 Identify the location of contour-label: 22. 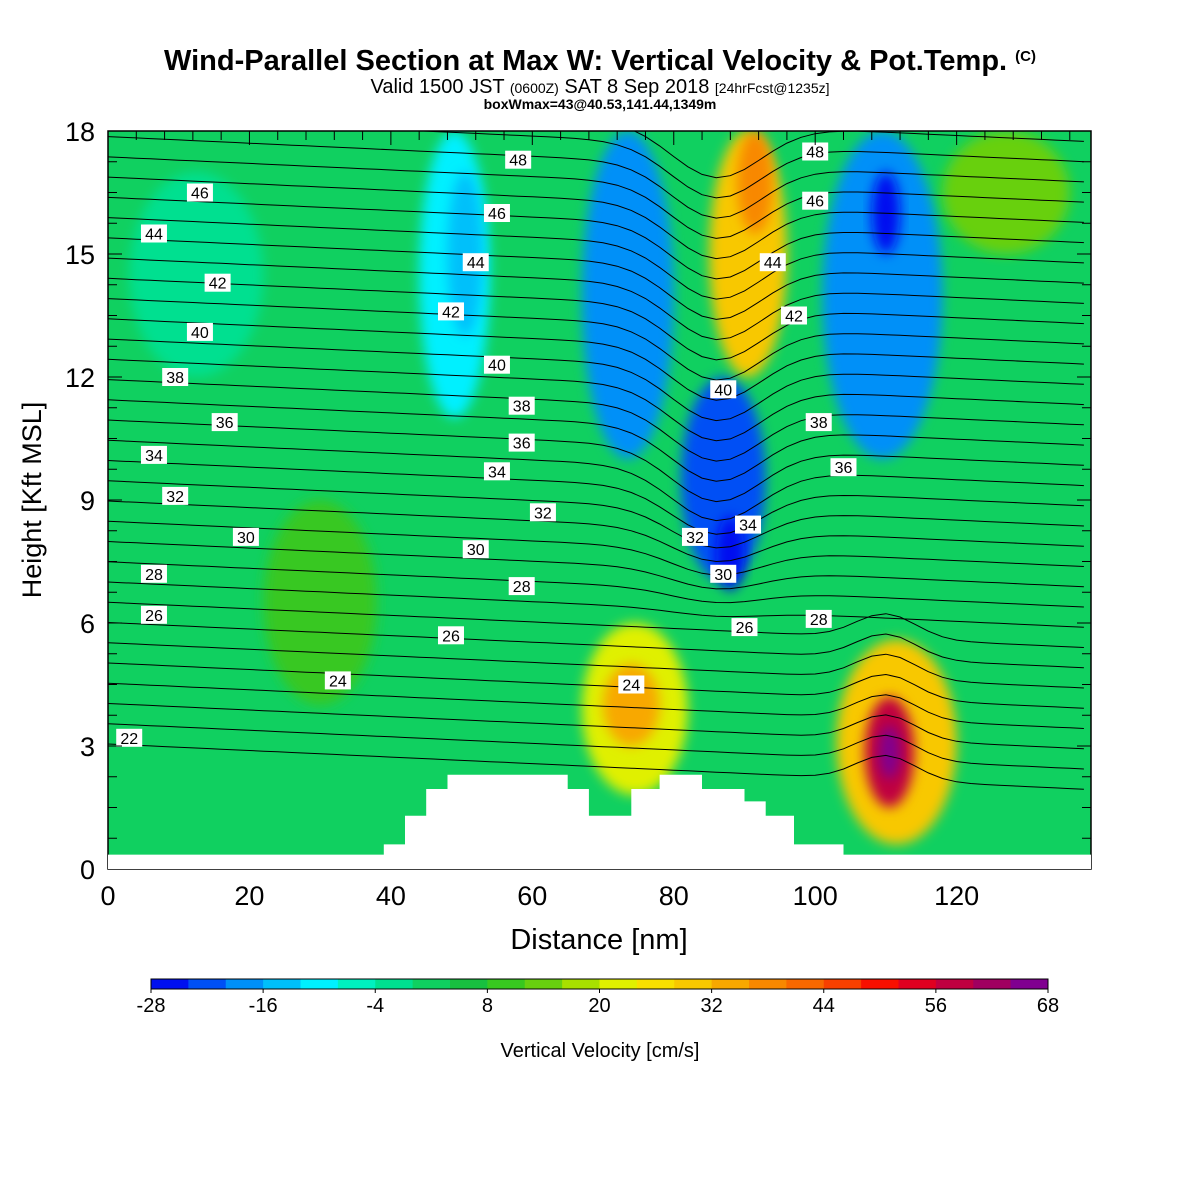
(129, 739).